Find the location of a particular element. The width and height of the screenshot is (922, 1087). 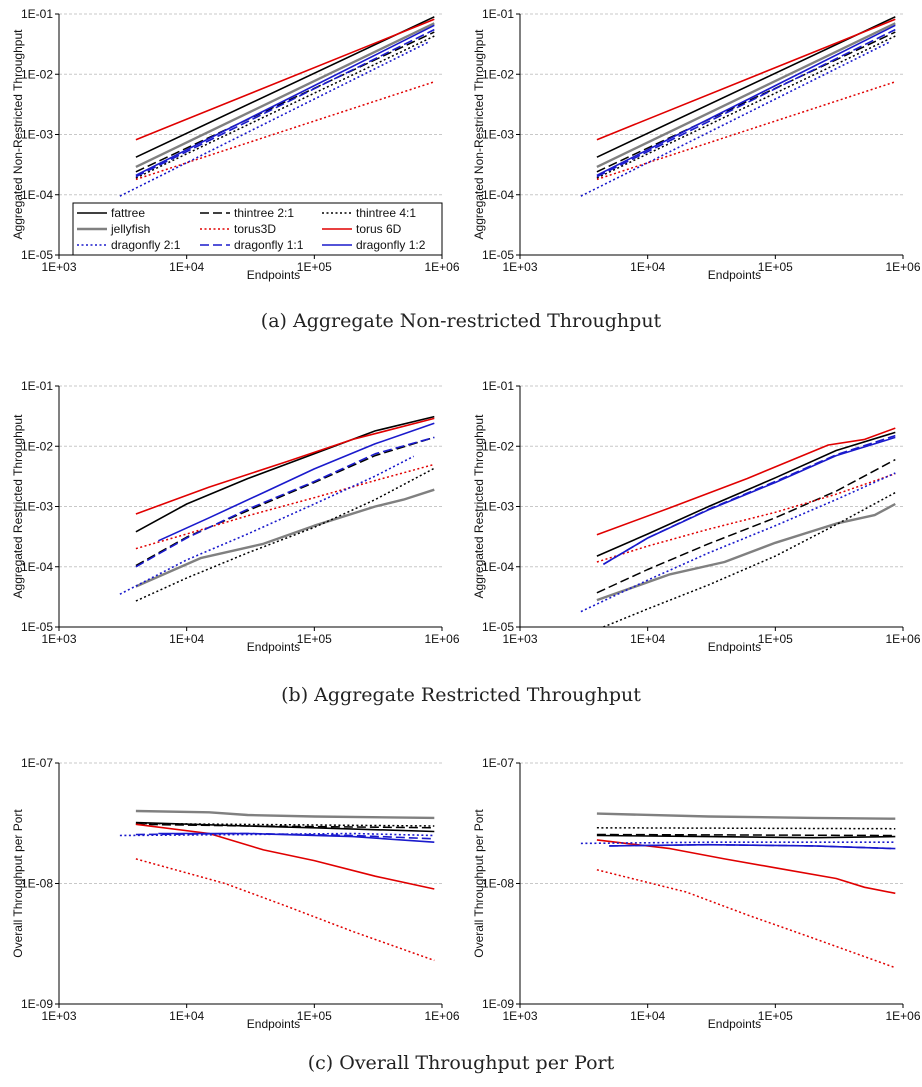

y-axis-label: Aggregated Non-Restricted Throughput is located at coordinates (479, 134).